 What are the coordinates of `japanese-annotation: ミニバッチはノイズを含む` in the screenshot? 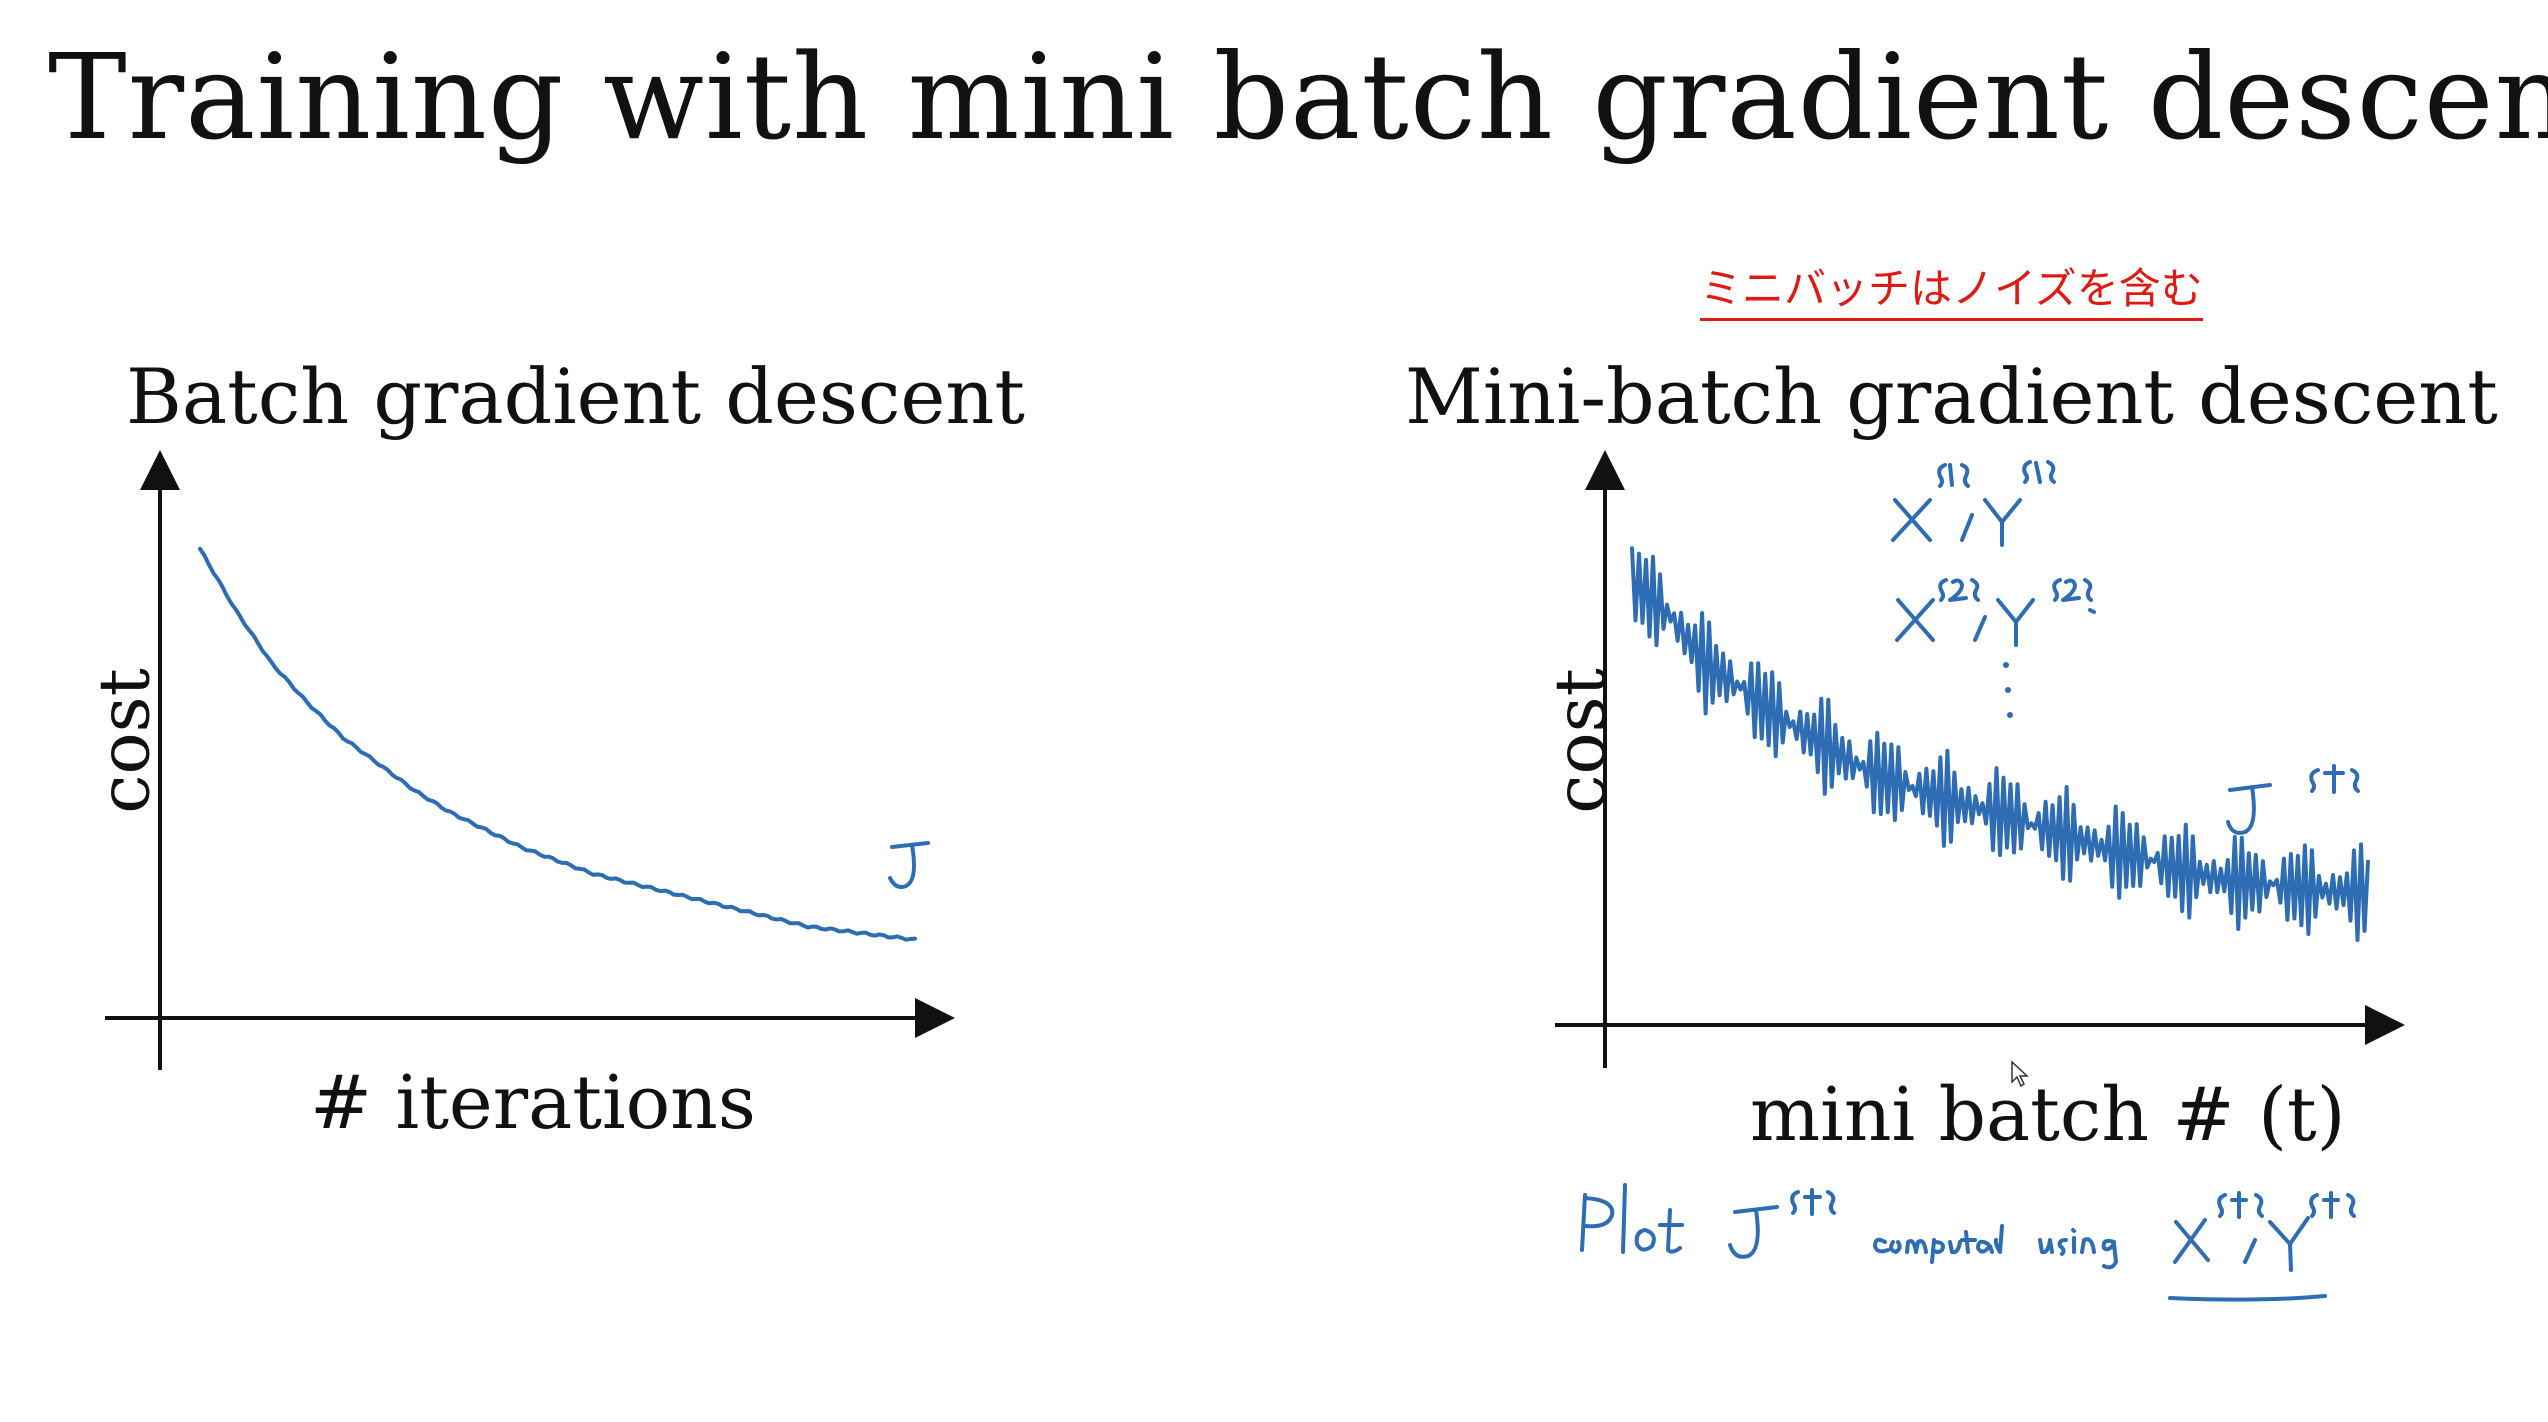 It's located at (1951, 288).